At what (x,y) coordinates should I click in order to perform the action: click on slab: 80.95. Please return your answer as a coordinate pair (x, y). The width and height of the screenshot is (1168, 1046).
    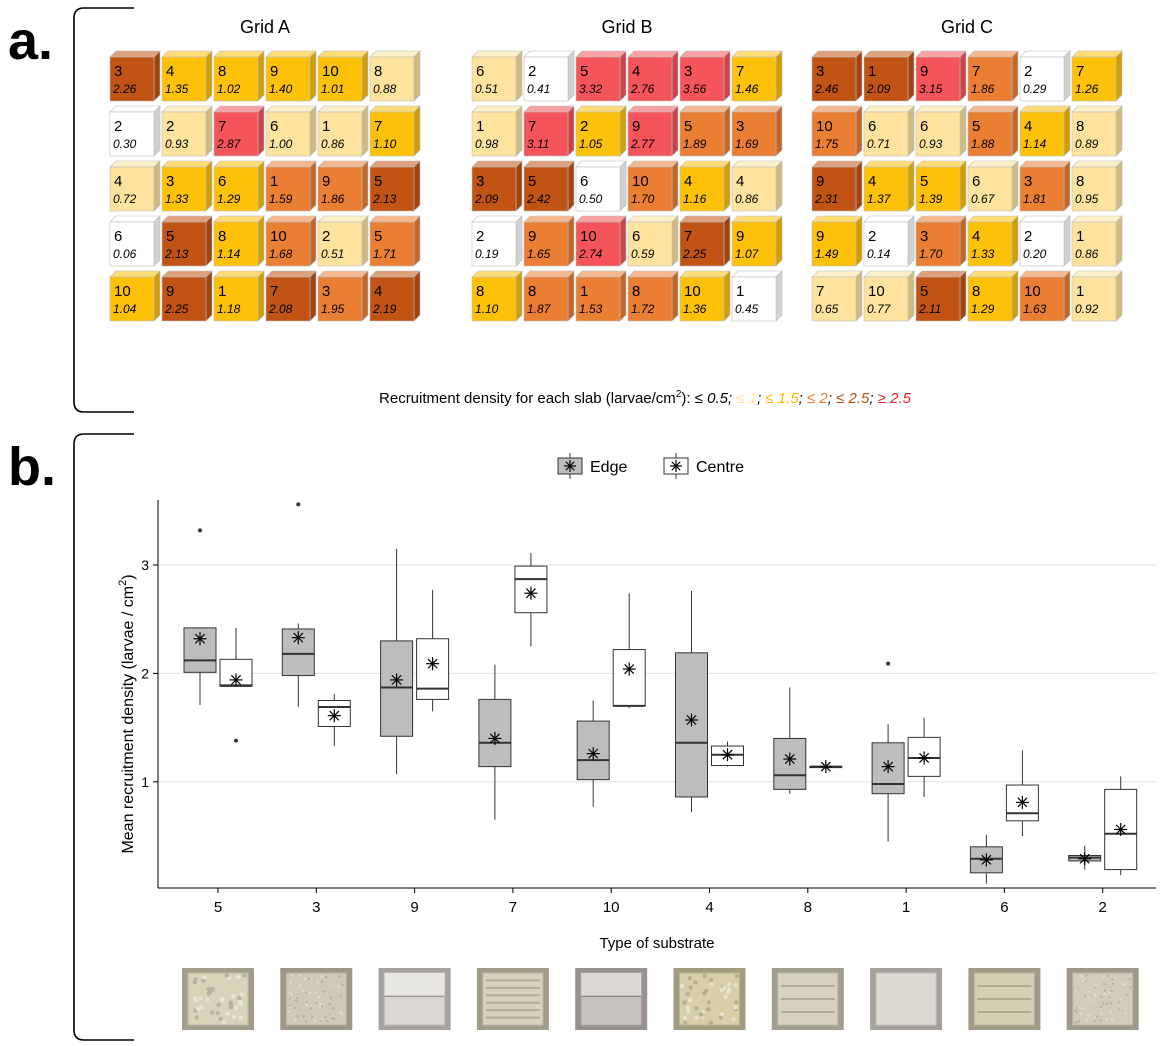
    Looking at the image, I should click on (1097, 186).